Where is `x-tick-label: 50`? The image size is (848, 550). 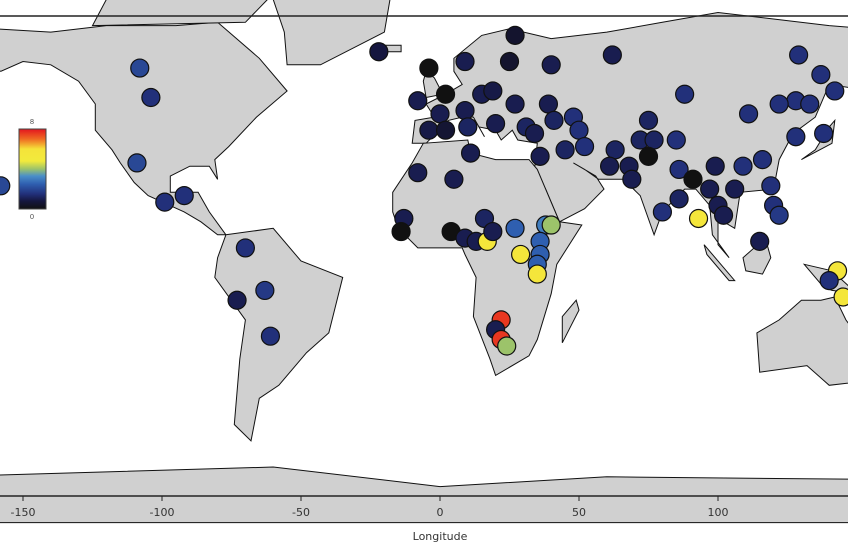
x-tick-label: 50 is located at coordinates (579, 512).